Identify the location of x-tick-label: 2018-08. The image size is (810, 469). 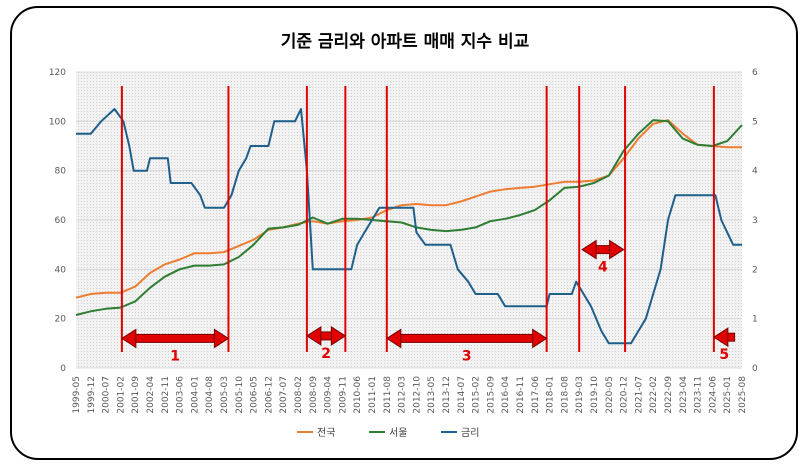
(565, 395).